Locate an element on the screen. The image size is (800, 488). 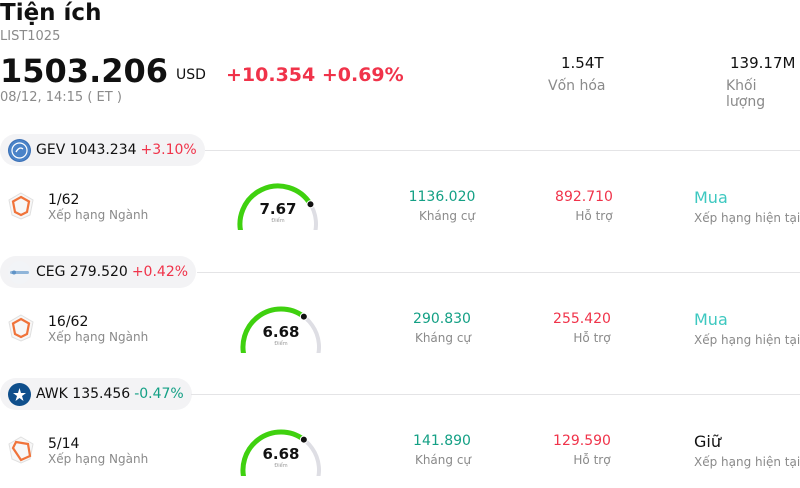
ticker-change: +0.42% is located at coordinates (160, 272).